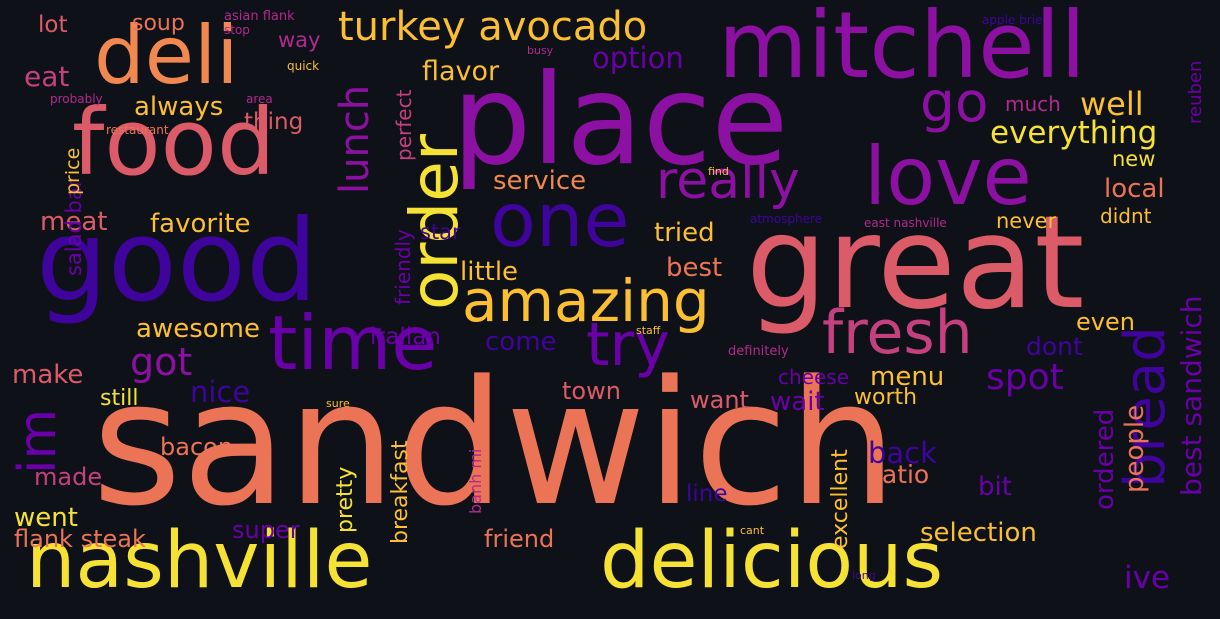  I want to click on word-area: area, so click(259, 99).